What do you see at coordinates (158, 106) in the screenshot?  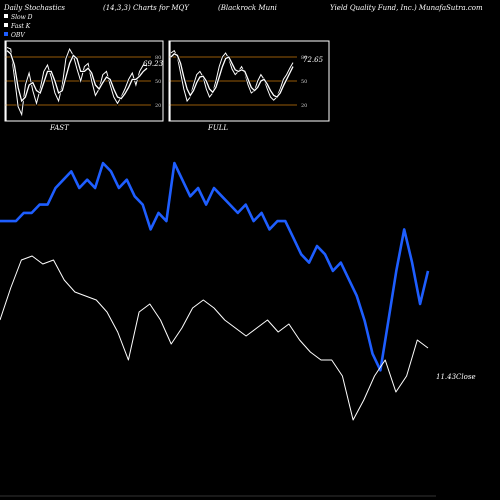 I see `fast-tick-label-20: 20` at bounding box center [158, 106].